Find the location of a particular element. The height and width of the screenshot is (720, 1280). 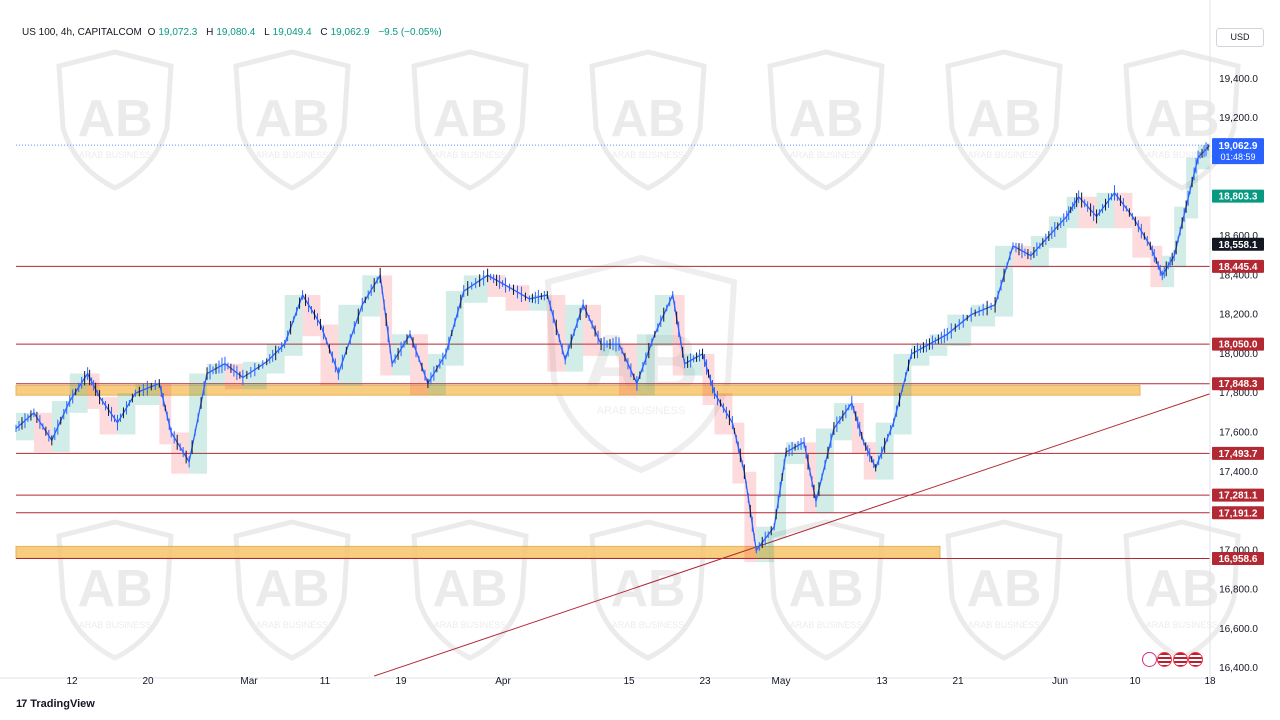

x-tick-label: Jun is located at coordinates (1060, 681).